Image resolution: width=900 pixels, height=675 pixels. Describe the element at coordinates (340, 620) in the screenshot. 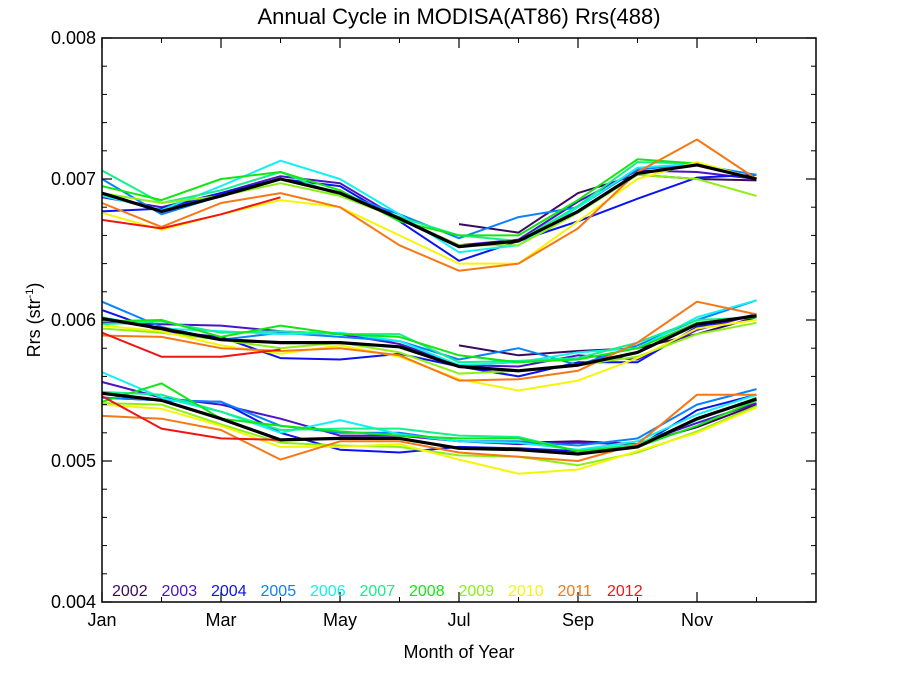

I see `x-tick-label: May` at that location.